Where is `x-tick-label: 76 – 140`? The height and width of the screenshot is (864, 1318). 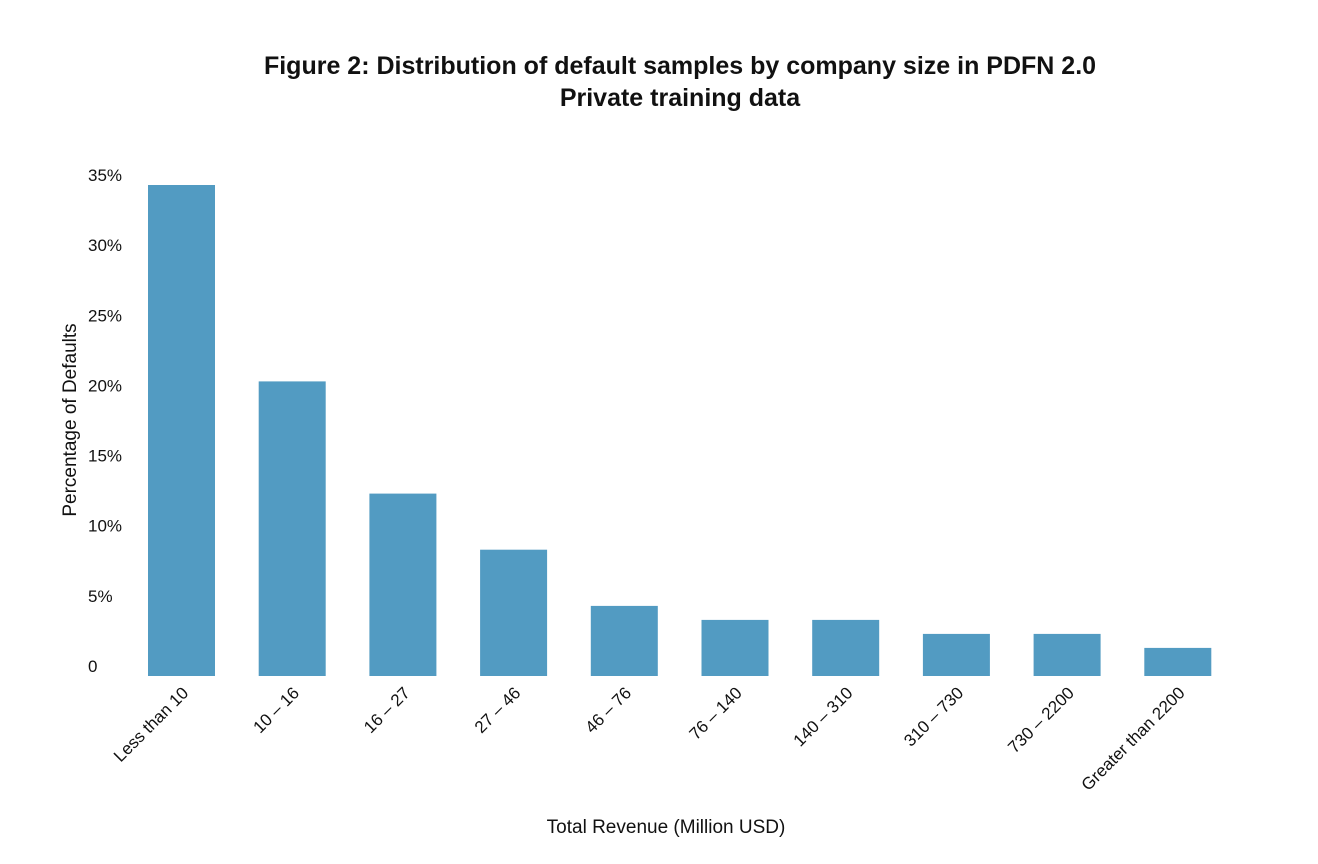 x-tick-label: 76 – 140 is located at coordinates (716, 713).